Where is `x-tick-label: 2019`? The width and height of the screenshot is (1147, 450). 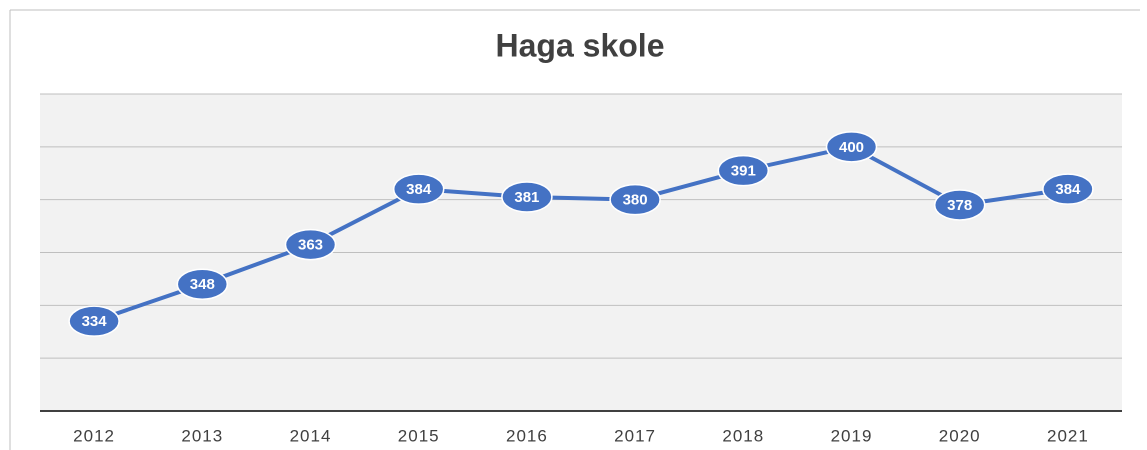
x-tick-label: 2019 is located at coordinates (852, 435).